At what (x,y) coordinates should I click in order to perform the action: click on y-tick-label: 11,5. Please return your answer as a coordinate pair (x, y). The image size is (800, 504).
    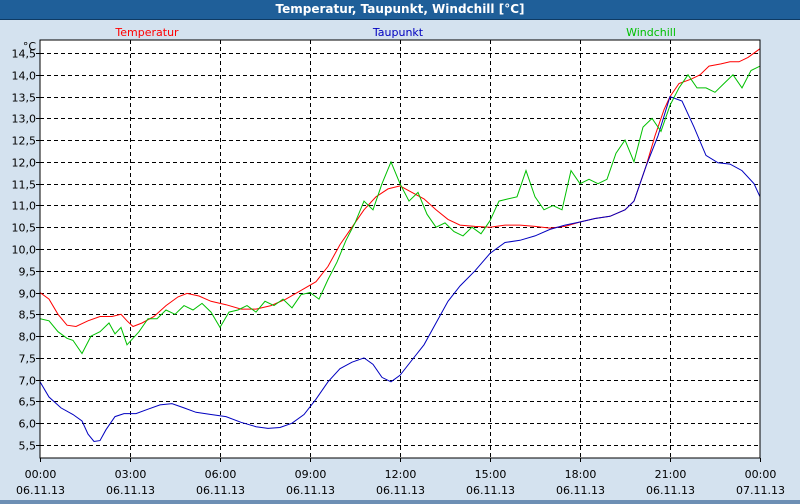
    Looking at the image, I should click on (24, 185).